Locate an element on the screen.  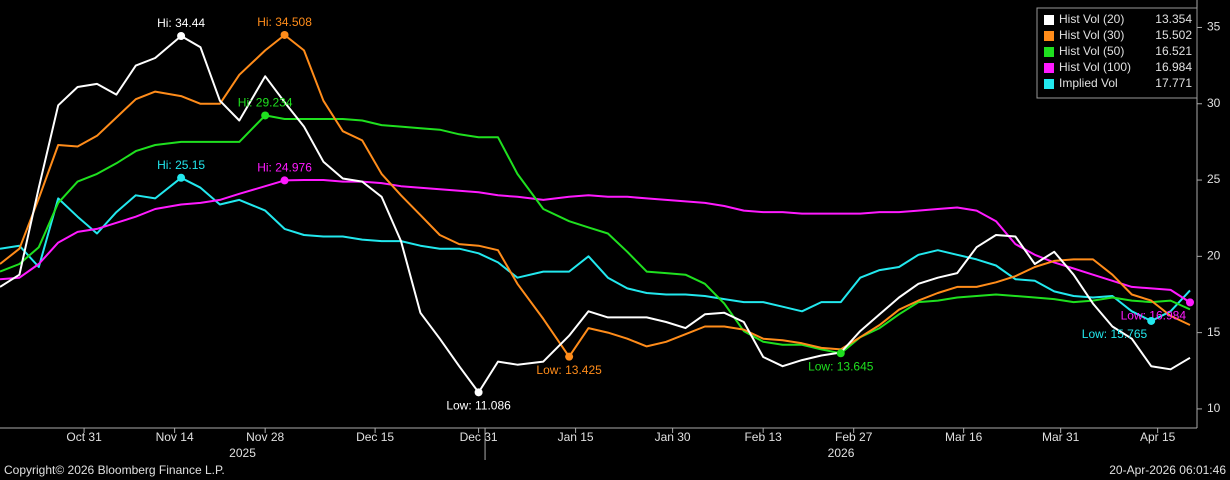
x-tick-label: Feb 13 is located at coordinates (763, 437).